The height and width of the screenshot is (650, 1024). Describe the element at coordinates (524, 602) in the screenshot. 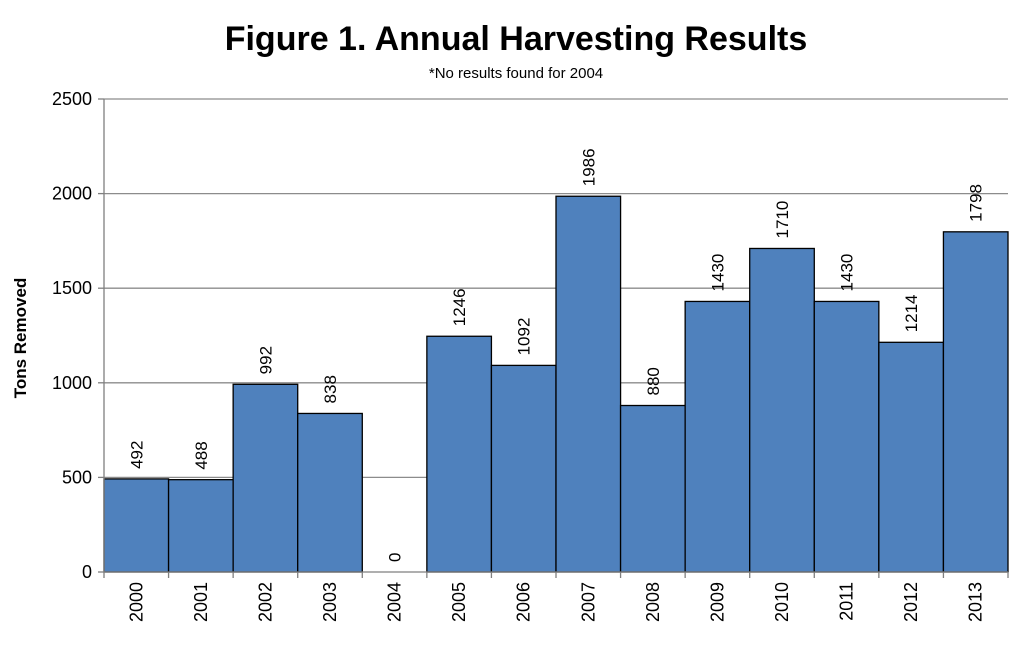

I see `x-tick-label: 2006` at that location.